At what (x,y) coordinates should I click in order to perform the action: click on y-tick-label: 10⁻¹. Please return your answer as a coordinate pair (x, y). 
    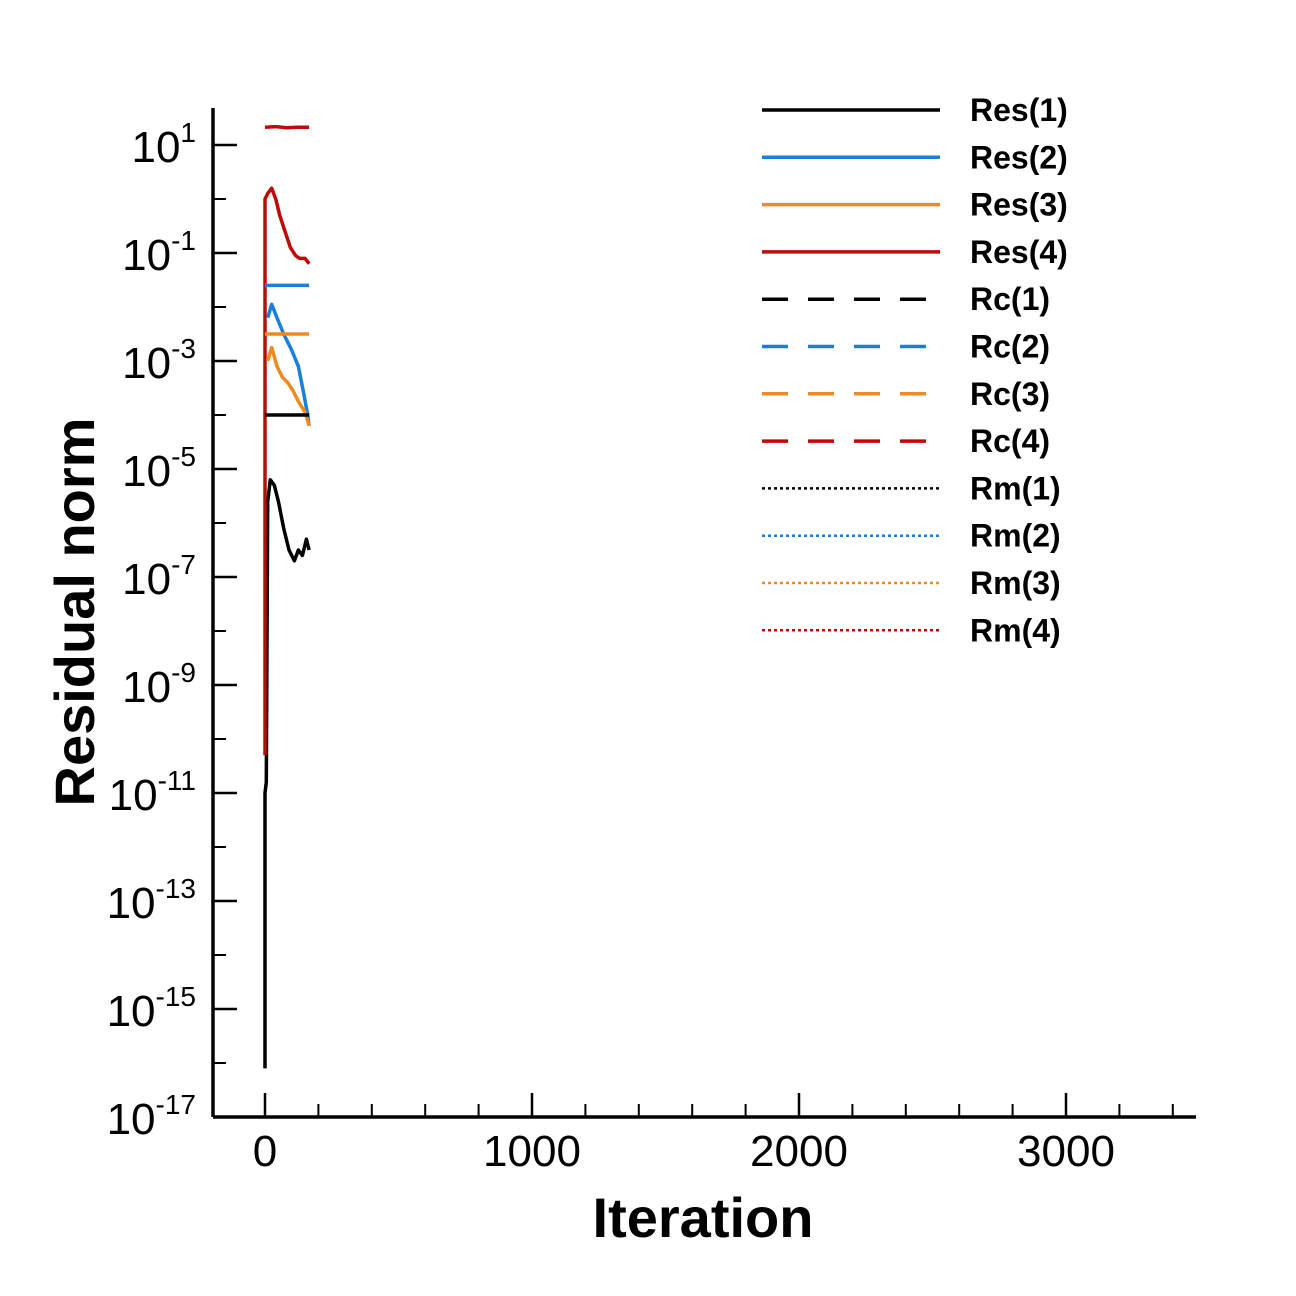
    Looking at the image, I should click on (159, 252).